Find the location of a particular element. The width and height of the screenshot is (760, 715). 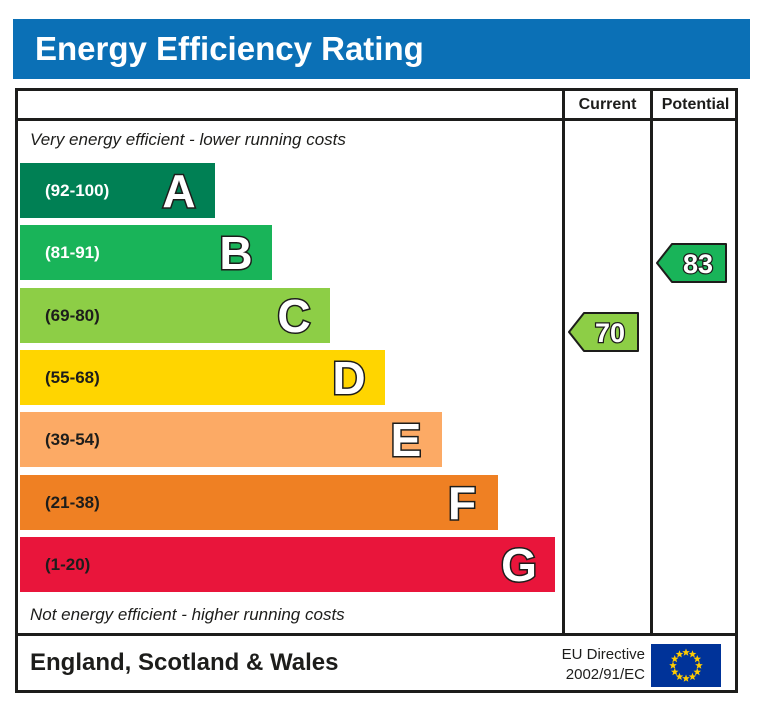

svg-text: B is located at coordinates (235, 252).